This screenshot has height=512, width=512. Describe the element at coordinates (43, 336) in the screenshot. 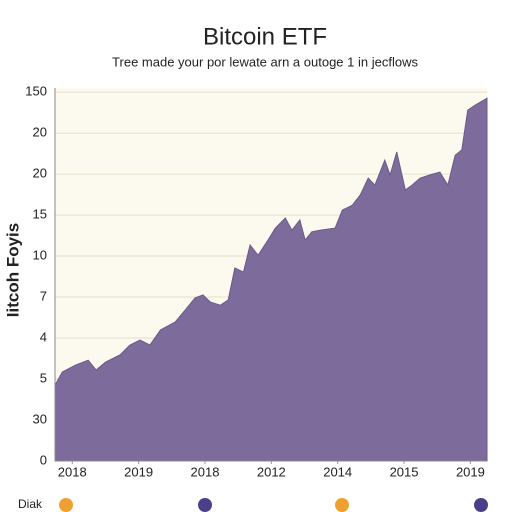

I see `y-tick-label: 4` at that location.